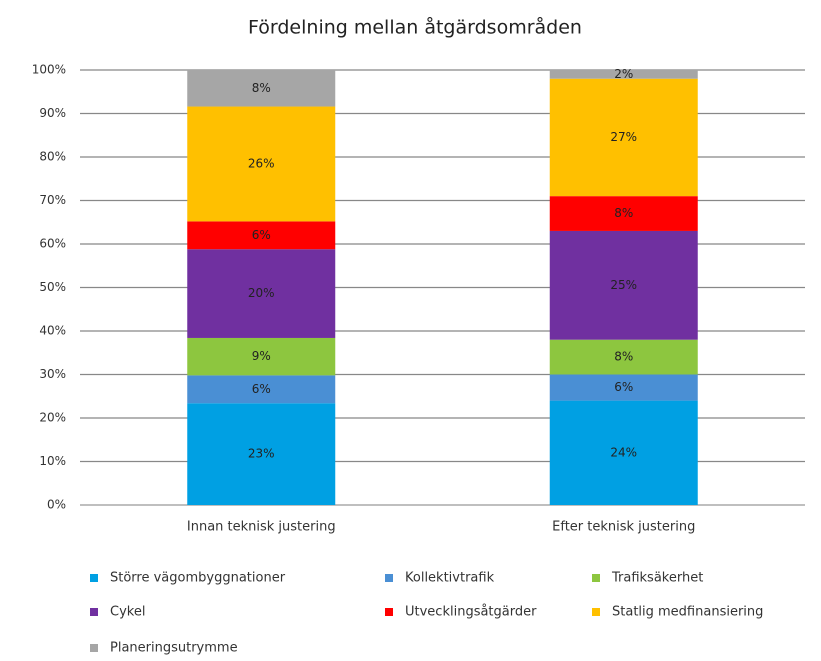 The width and height of the screenshot is (821, 661). What do you see at coordinates (56, 505) in the screenshot?
I see `y-tick-label: 0%` at bounding box center [56, 505].